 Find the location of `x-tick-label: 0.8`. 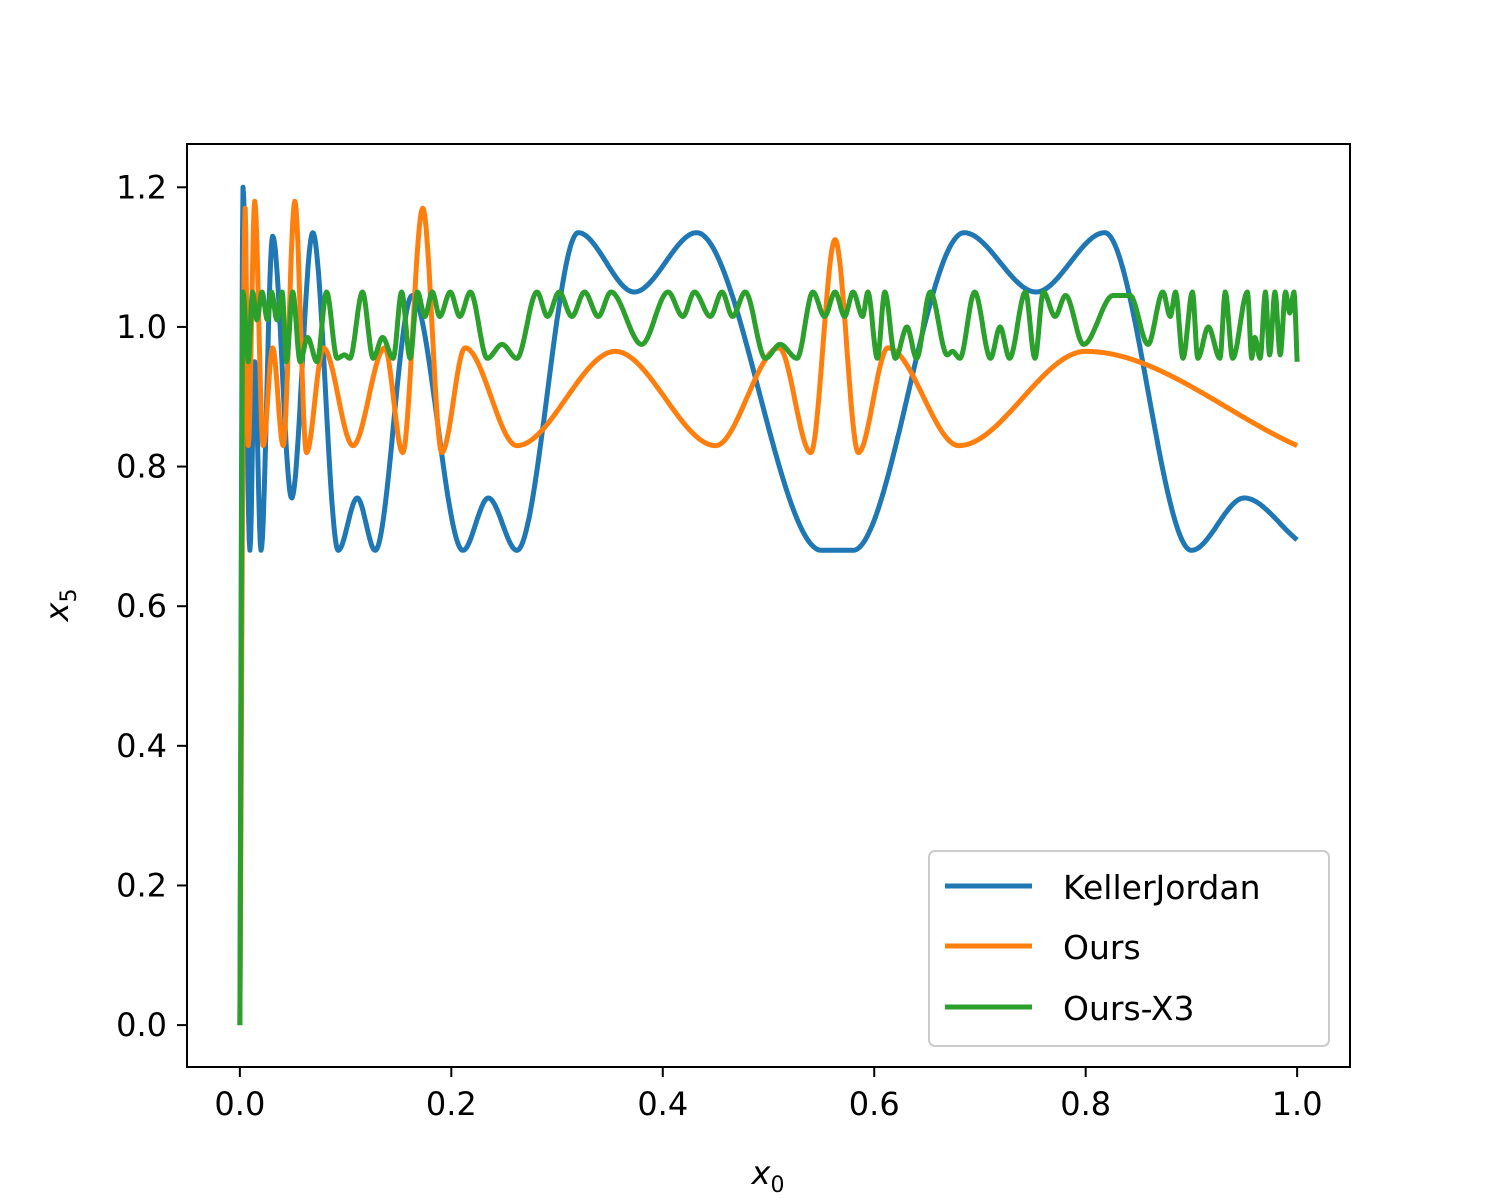

x-tick-label: 0.8 is located at coordinates (1085, 1104).